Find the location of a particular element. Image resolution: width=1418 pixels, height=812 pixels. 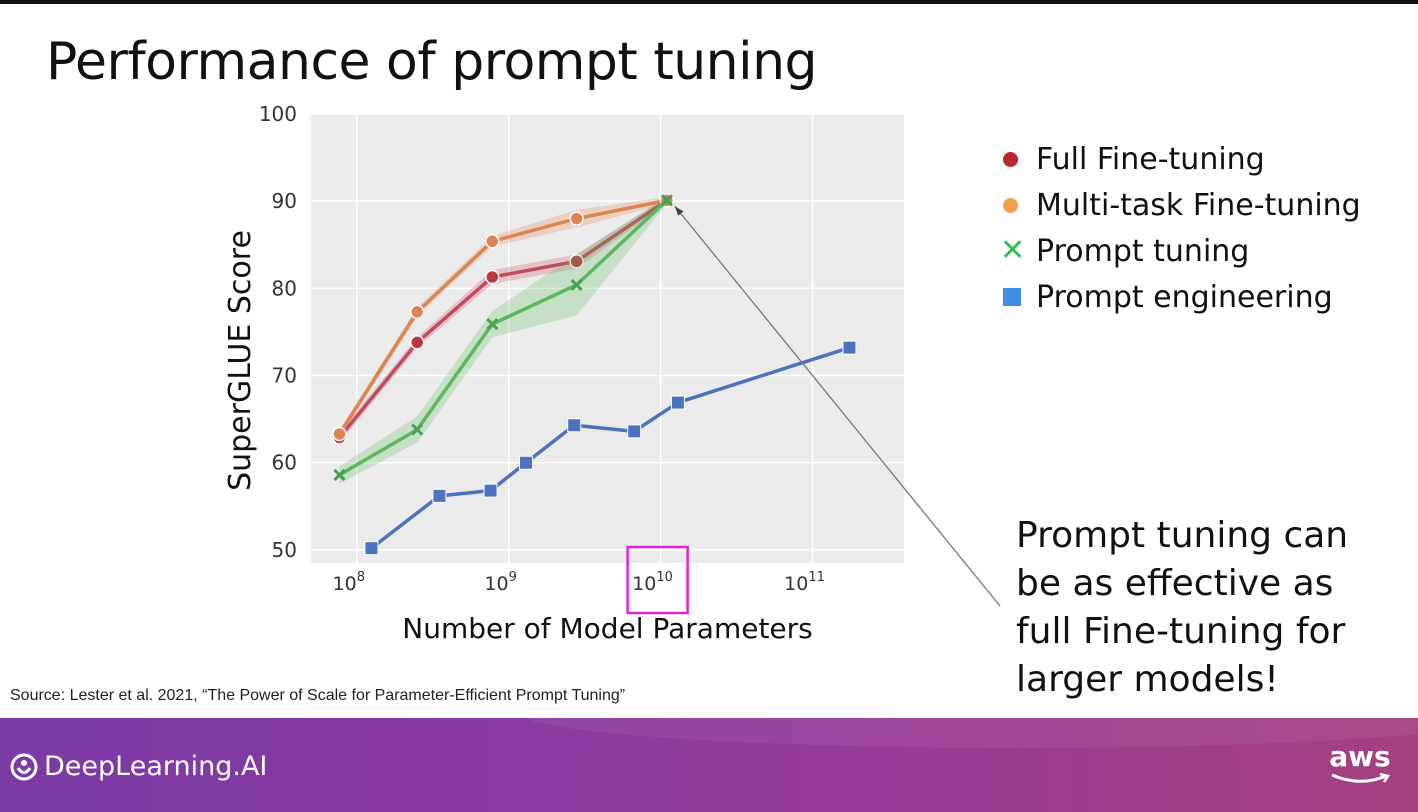

y-tick-label: 80 is located at coordinates (284, 288).